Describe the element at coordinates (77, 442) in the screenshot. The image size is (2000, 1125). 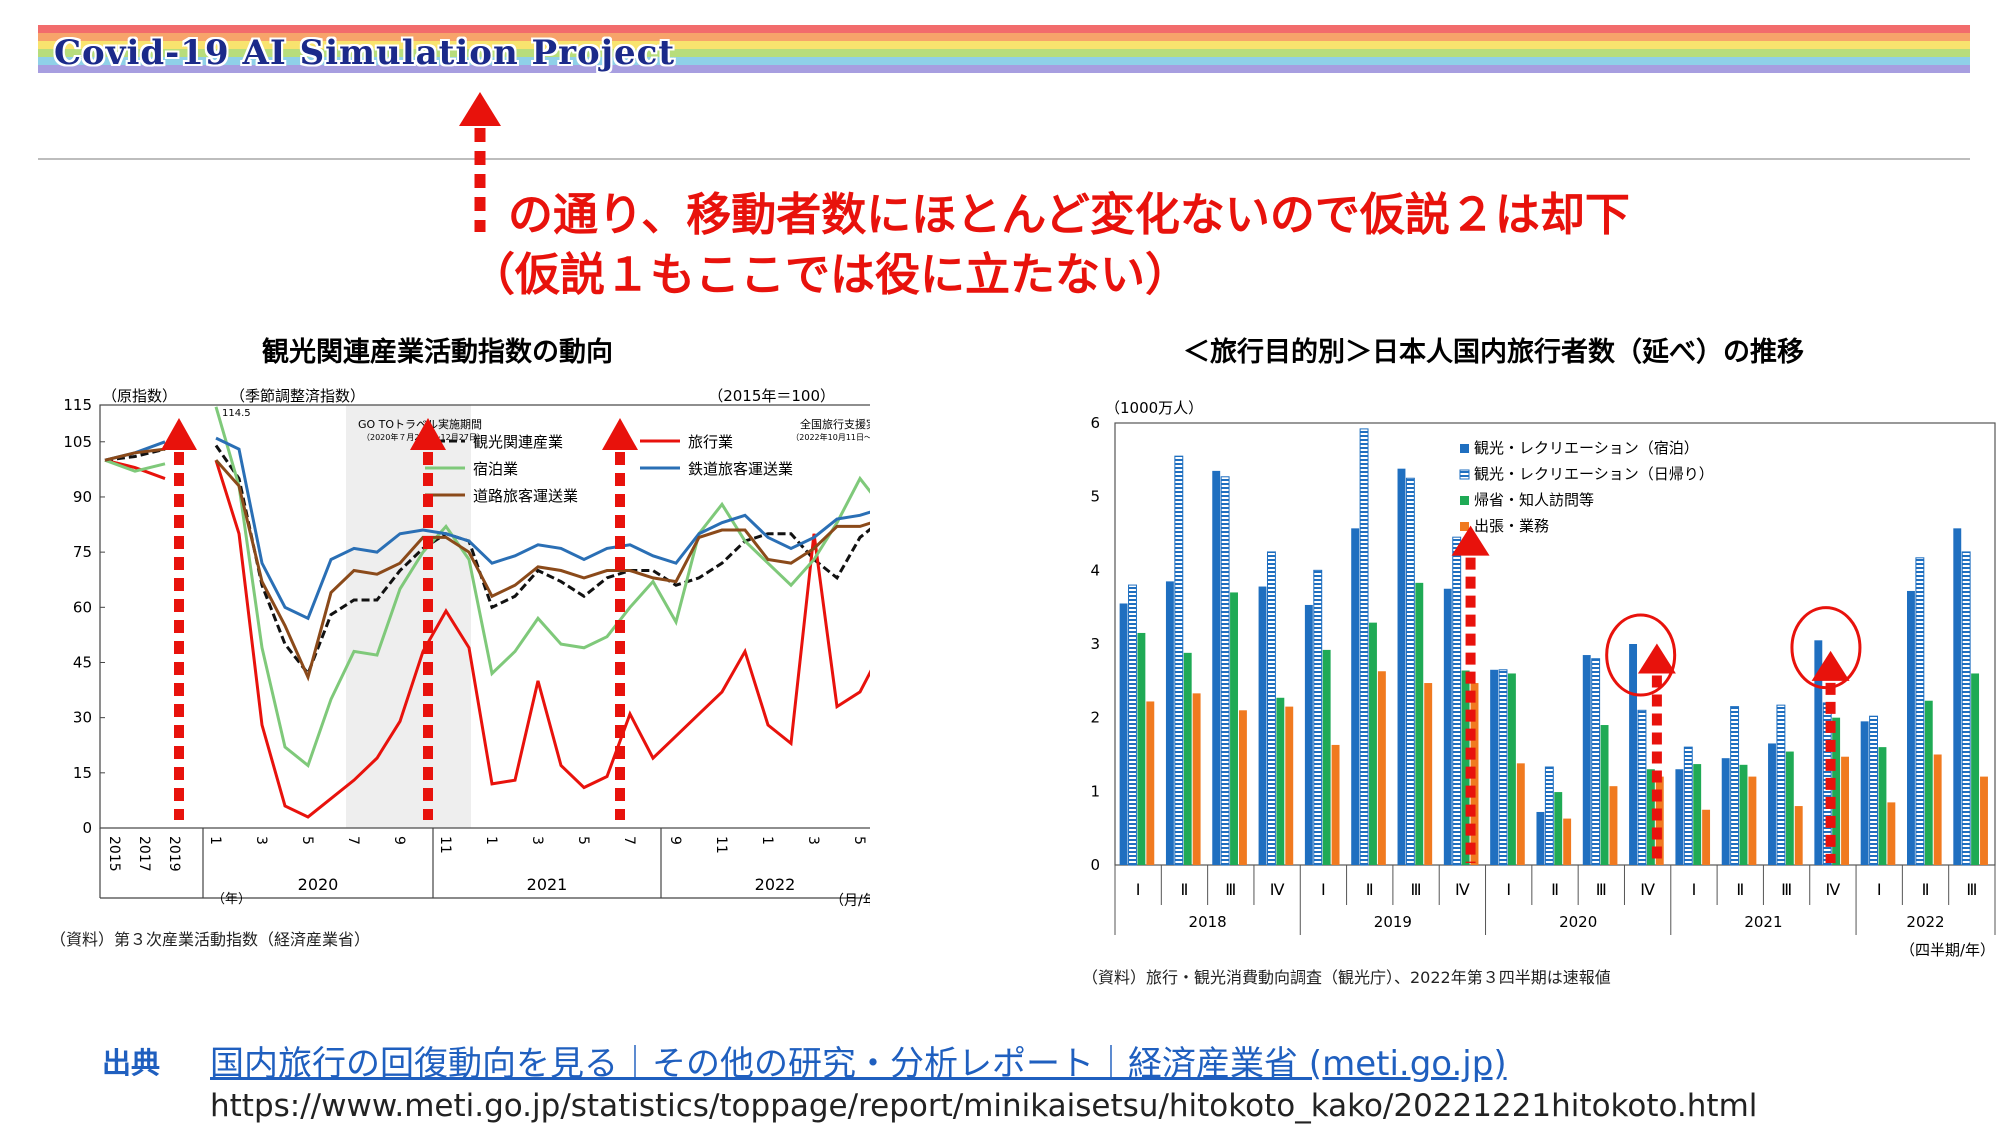
I see `y-tick-label: 105` at that location.